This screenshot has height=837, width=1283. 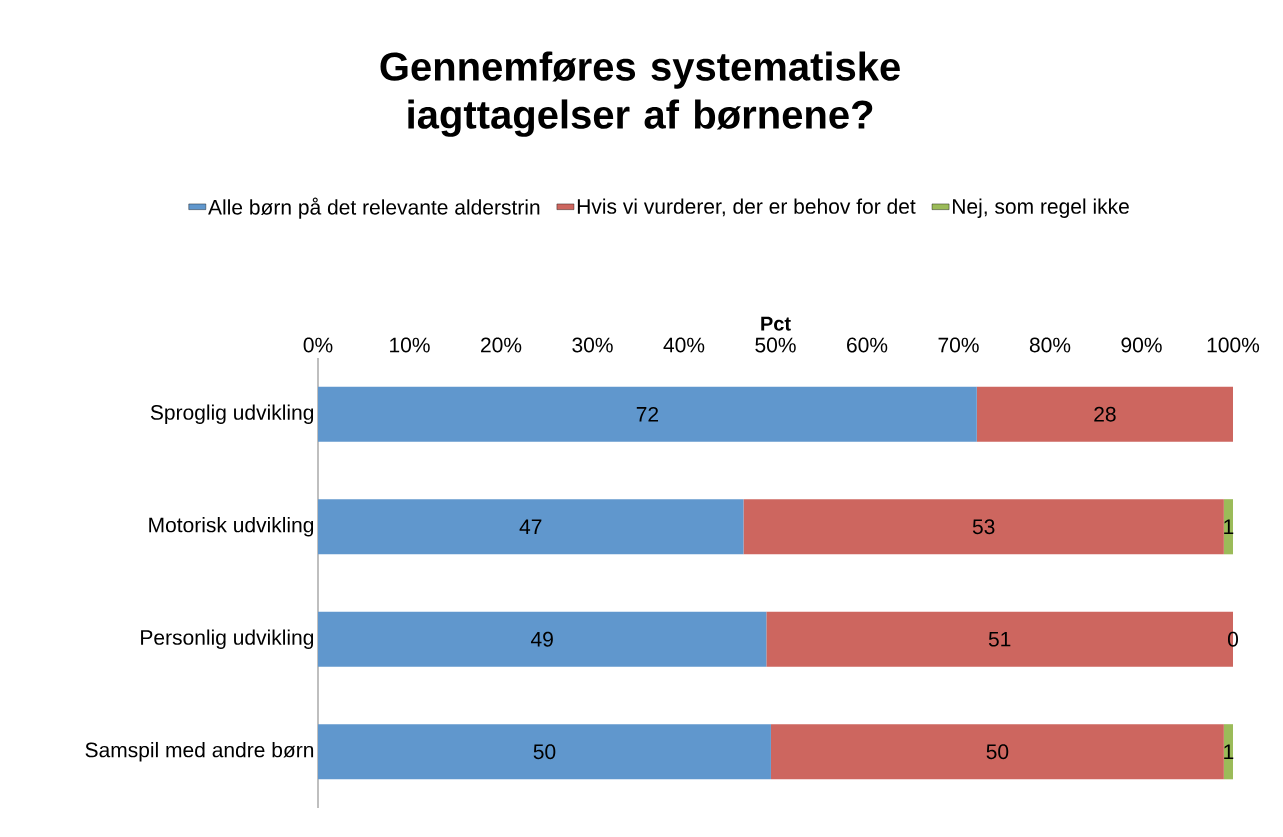 What do you see at coordinates (227, 639) in the screenshot?
I see `y-tick-label: Personlig udvikling` at bounding box center [227, 639].